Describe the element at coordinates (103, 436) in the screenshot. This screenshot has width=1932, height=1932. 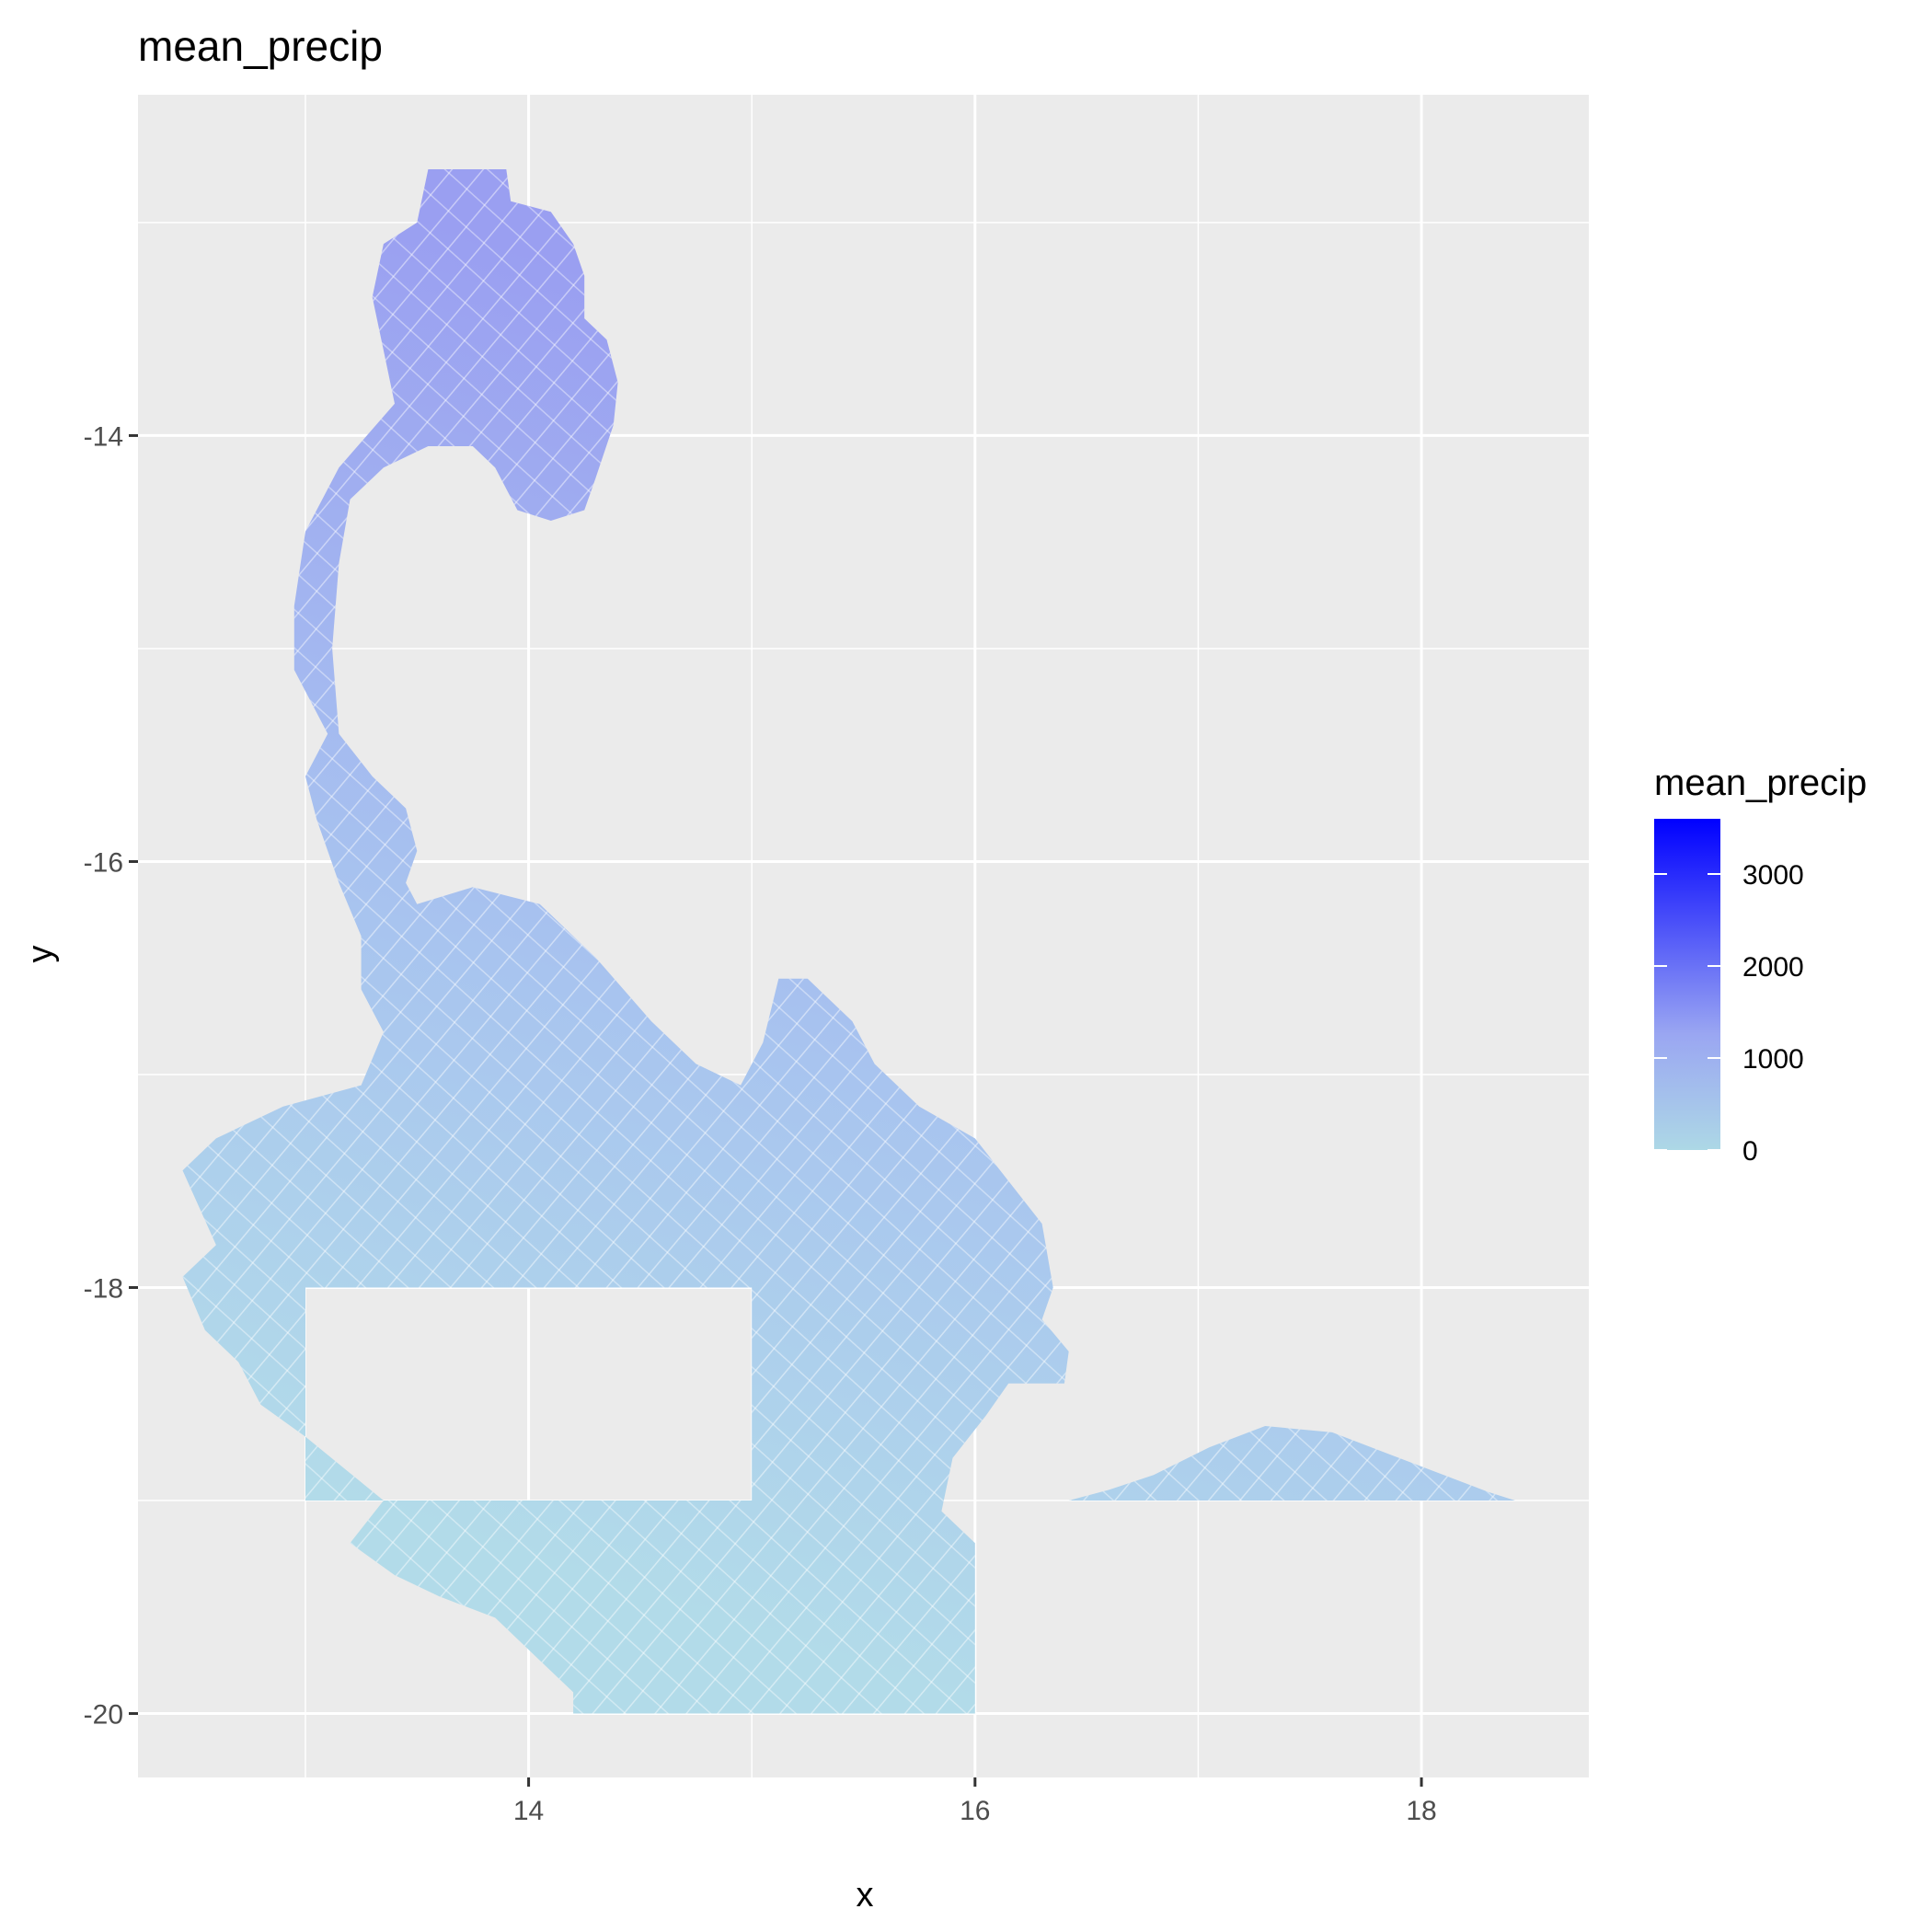
I see `y-tick-label: -14` at that location.